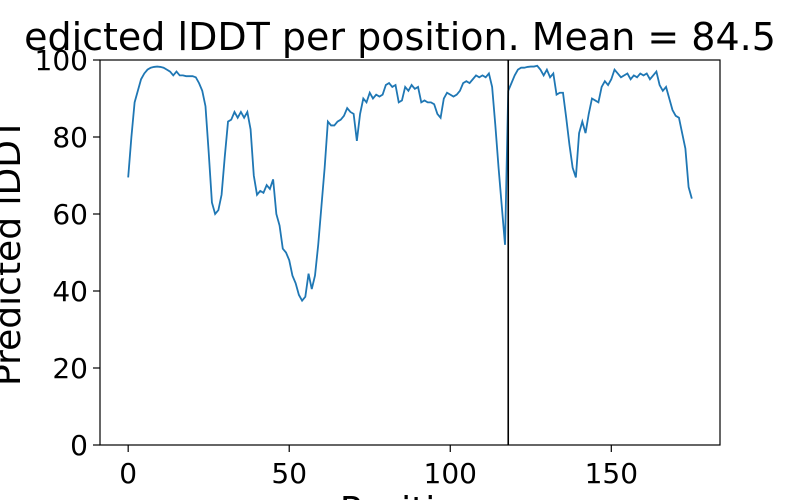  I want to click on x-tick-label: 50, so click(289, 473).